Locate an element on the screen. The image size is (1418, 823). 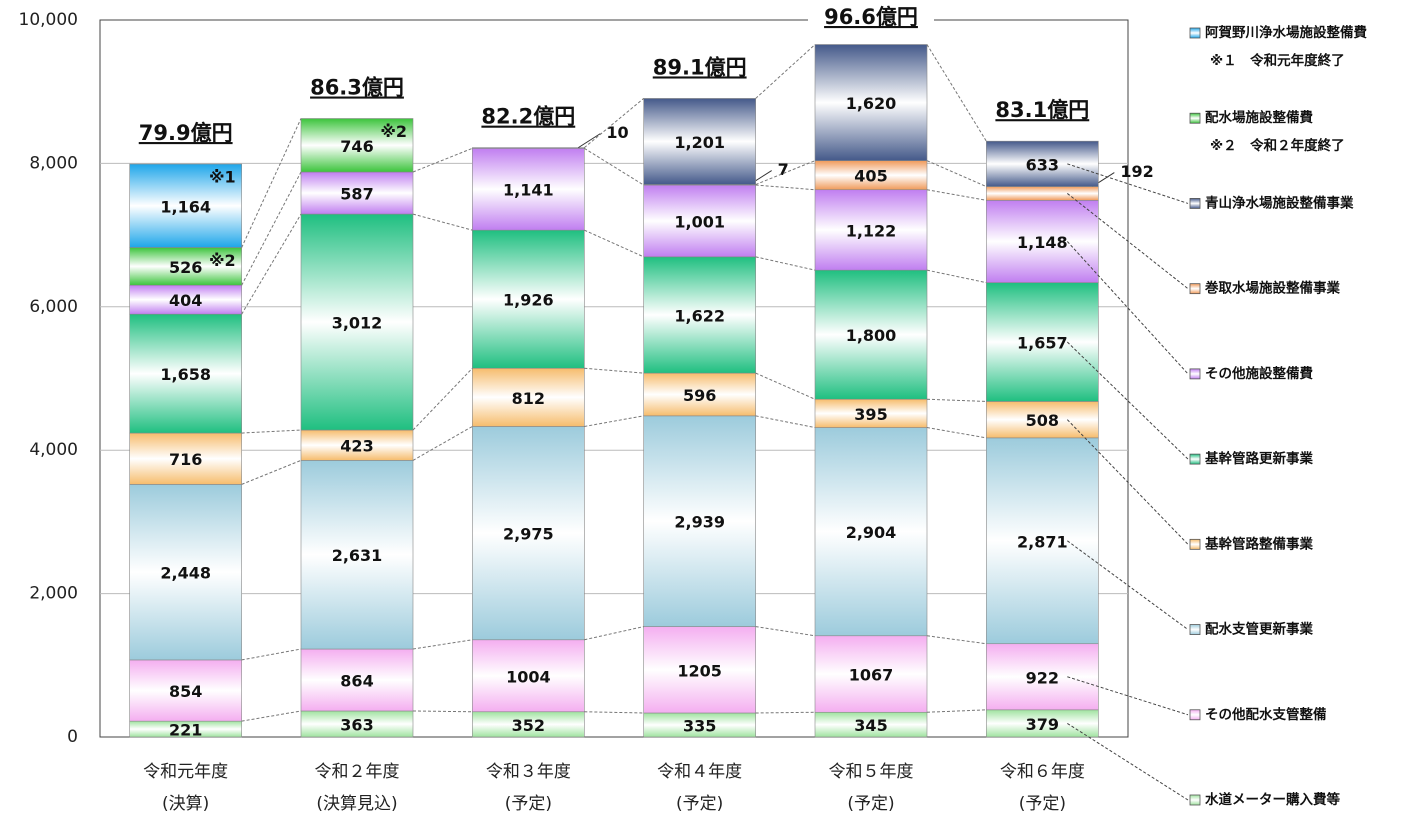
legend-label: その他施設整備費 is located at coordinates (1259, 373).